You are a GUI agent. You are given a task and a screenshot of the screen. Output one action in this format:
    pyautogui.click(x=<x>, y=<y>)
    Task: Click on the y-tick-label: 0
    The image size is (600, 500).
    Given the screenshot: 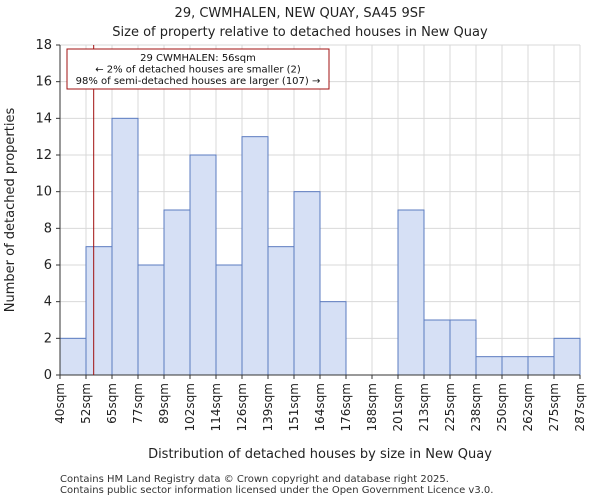 What is the action you would take?
    pyautogui.click(x=48, y=375)
    